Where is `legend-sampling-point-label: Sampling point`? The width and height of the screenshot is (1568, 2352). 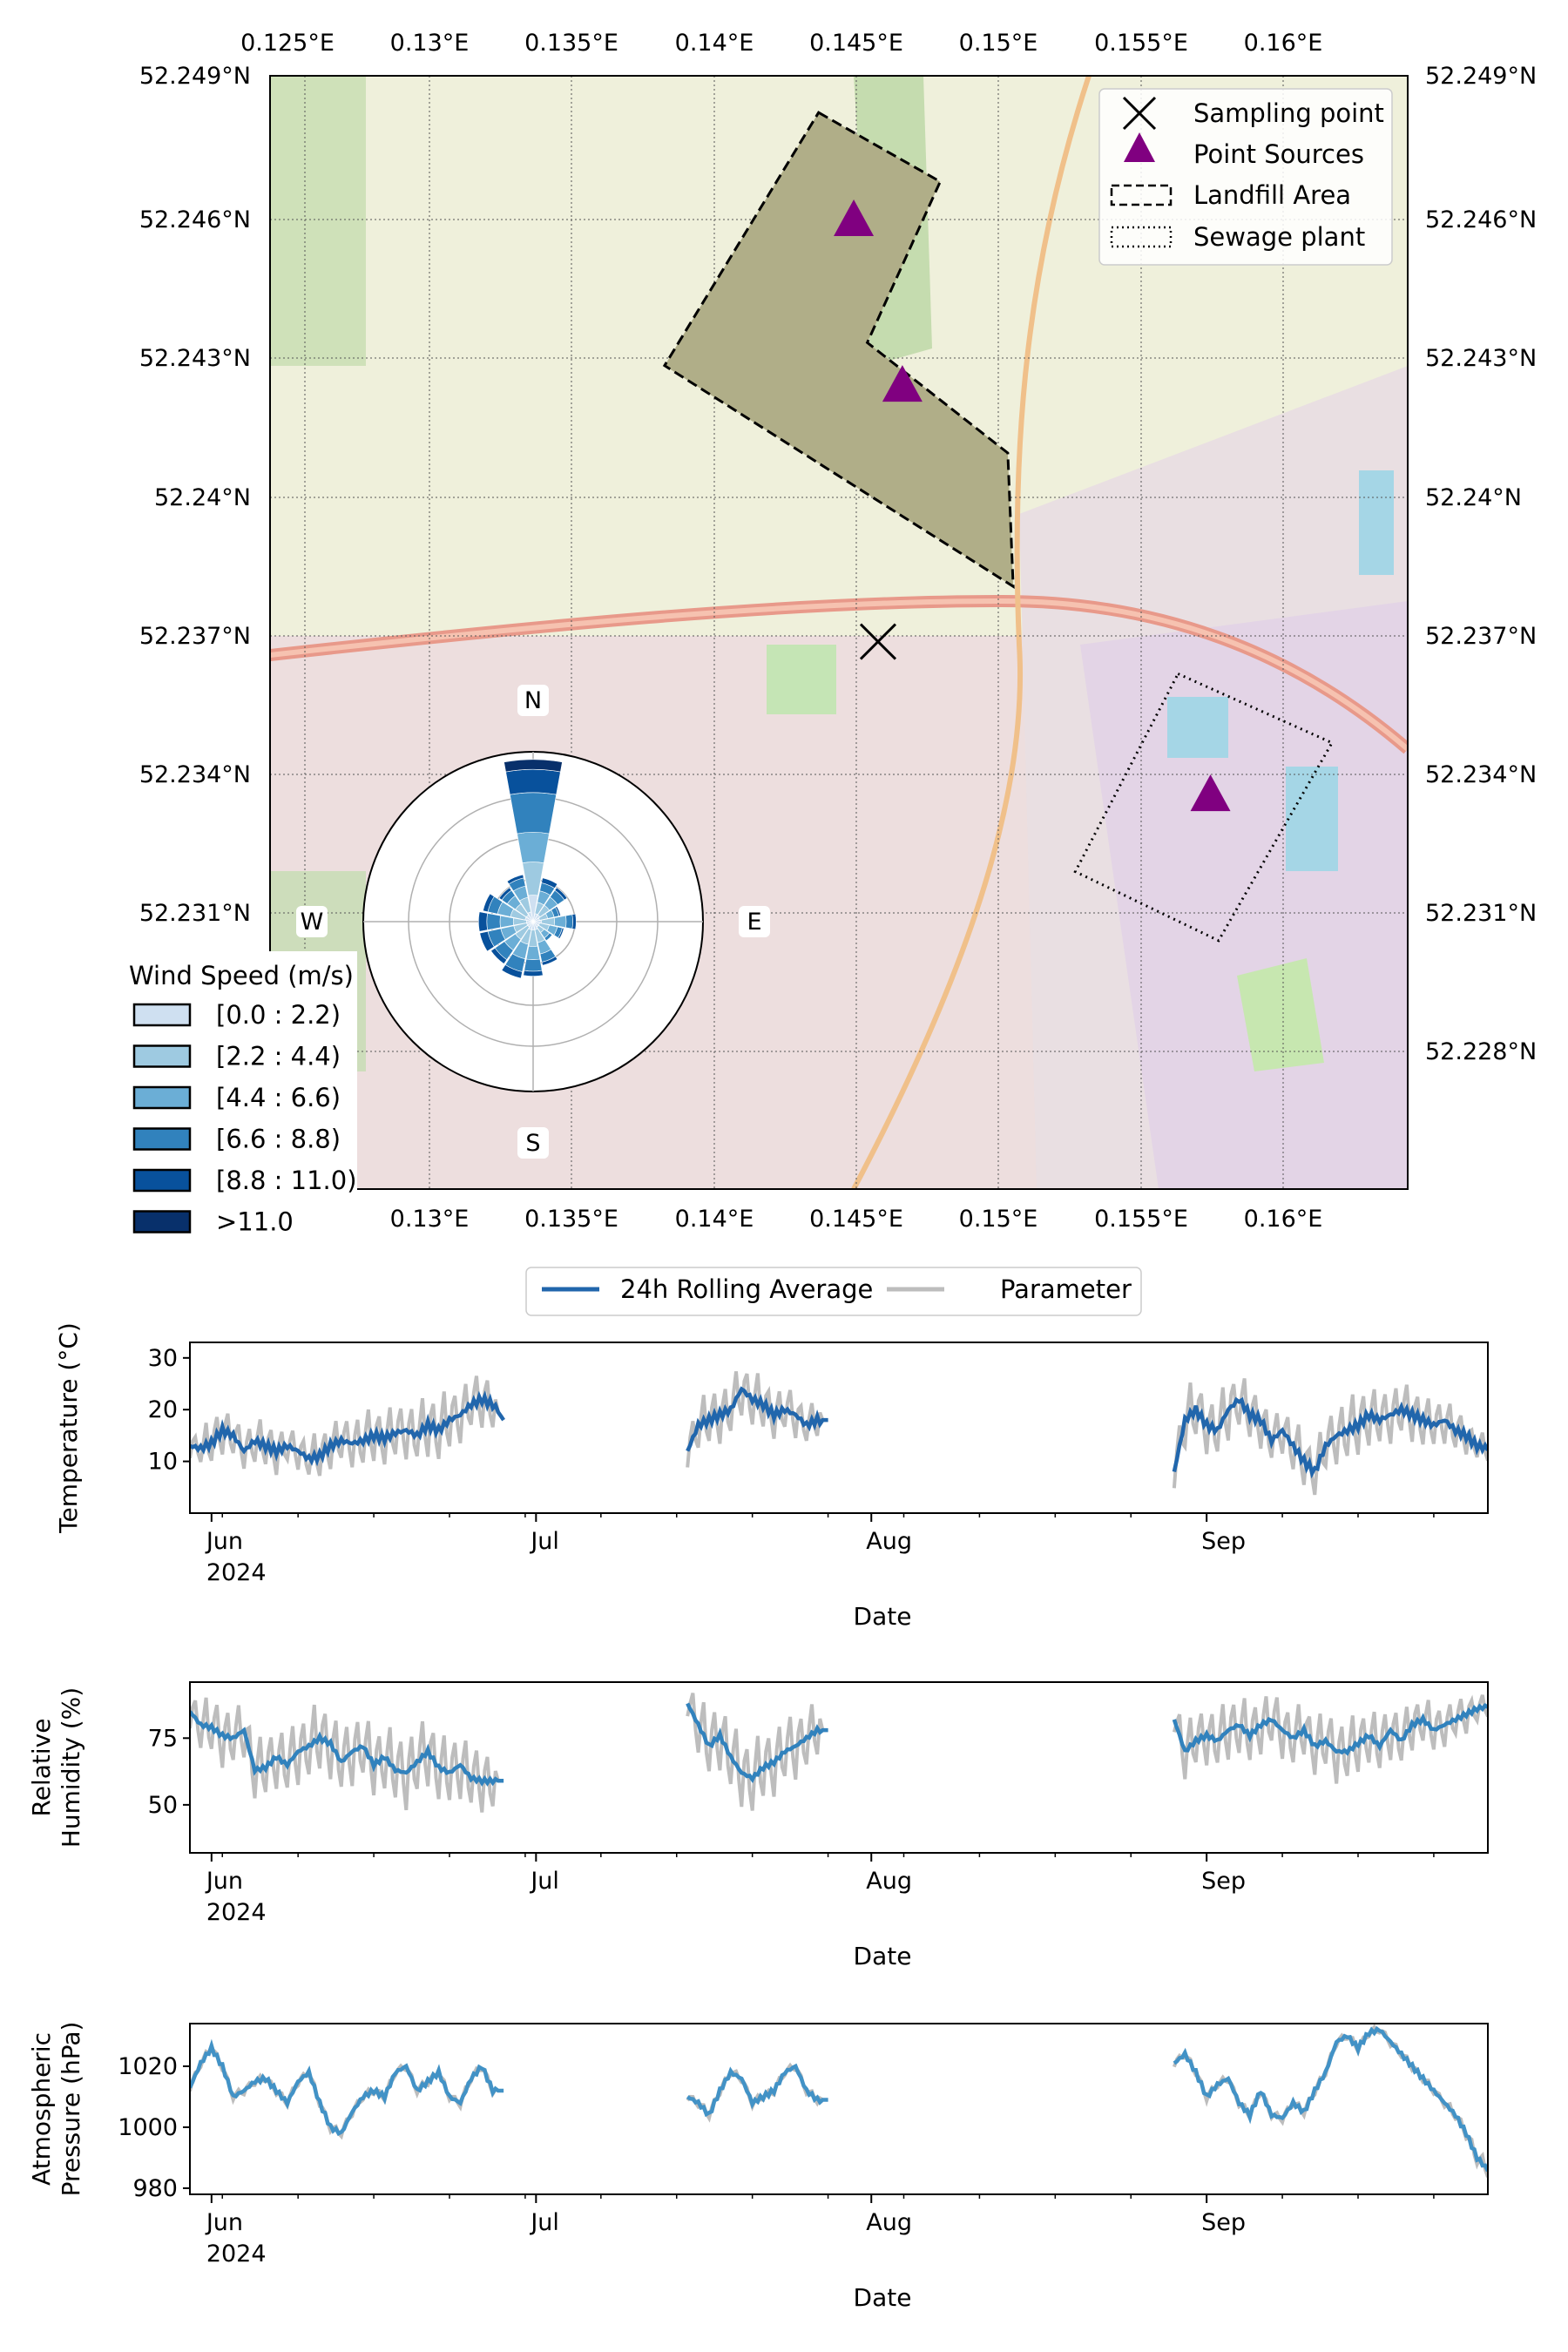 legend-sampling-point-label: Sampling point is located at coordinates (1289, 113).